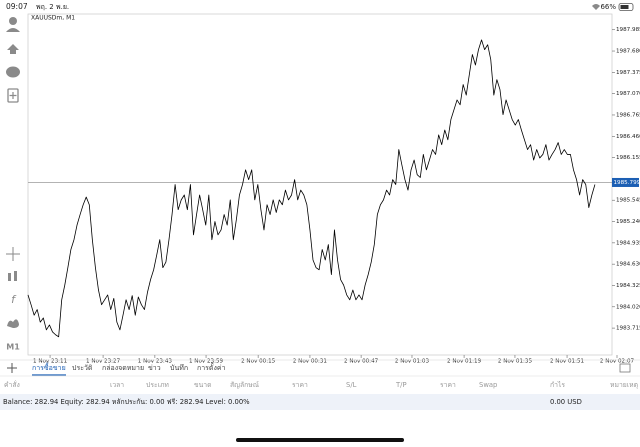 The height and width of the screenshot is (447, 640). Describe the element at coordinates (179, 367) in the screenshot. I see `tab: บันทึก` at that location.